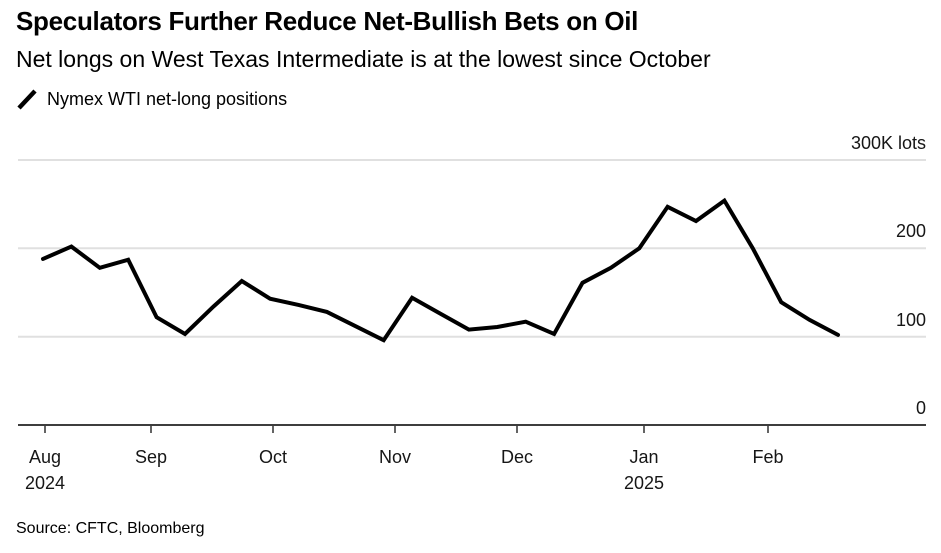  I want to click on x-axis-label-nov: Nov, so click(395, 457).